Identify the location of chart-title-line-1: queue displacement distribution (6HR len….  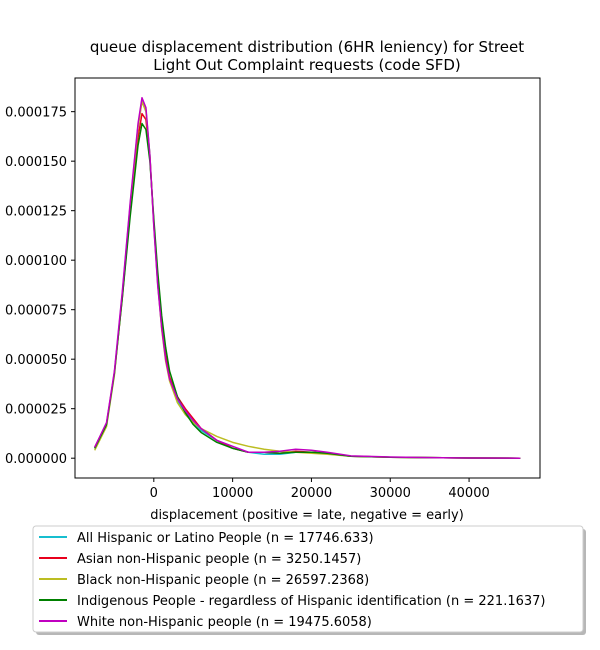
(307, 47).